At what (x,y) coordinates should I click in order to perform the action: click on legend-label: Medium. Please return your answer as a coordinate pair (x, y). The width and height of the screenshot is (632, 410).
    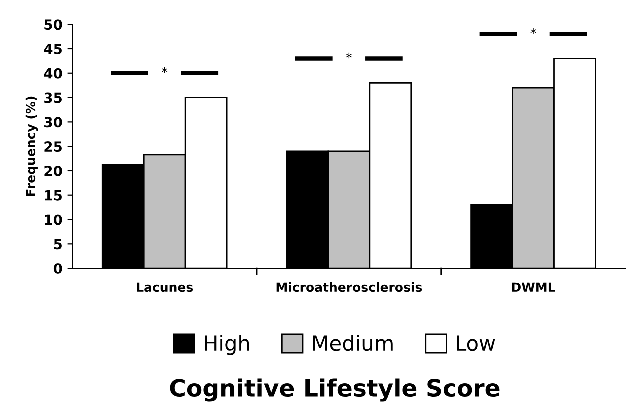
    Looking at the image, I should click on (353, 343).